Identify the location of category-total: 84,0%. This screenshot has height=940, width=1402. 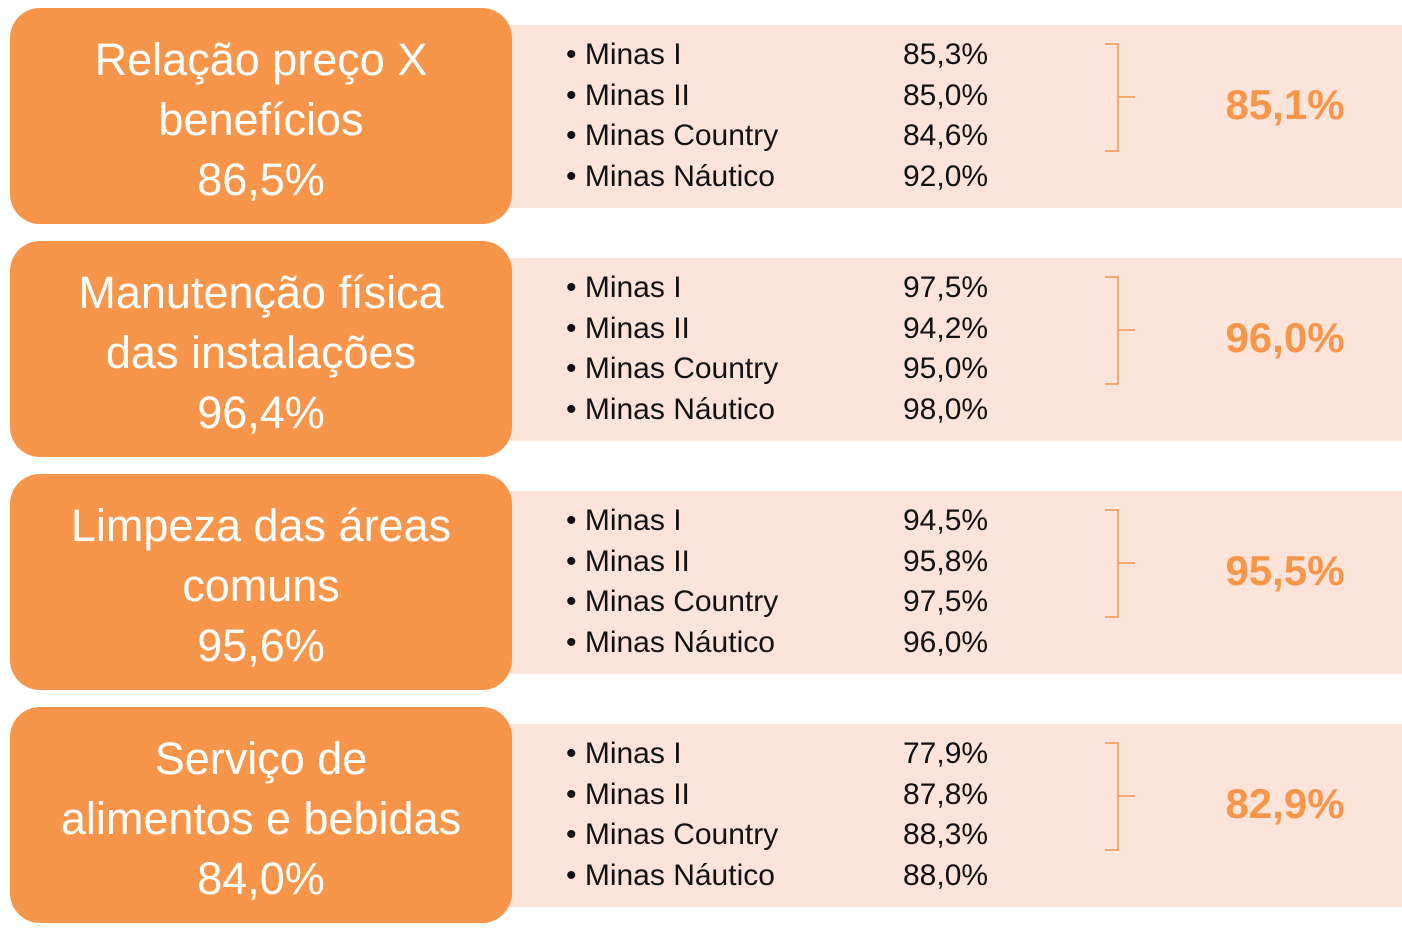
(261, 878).